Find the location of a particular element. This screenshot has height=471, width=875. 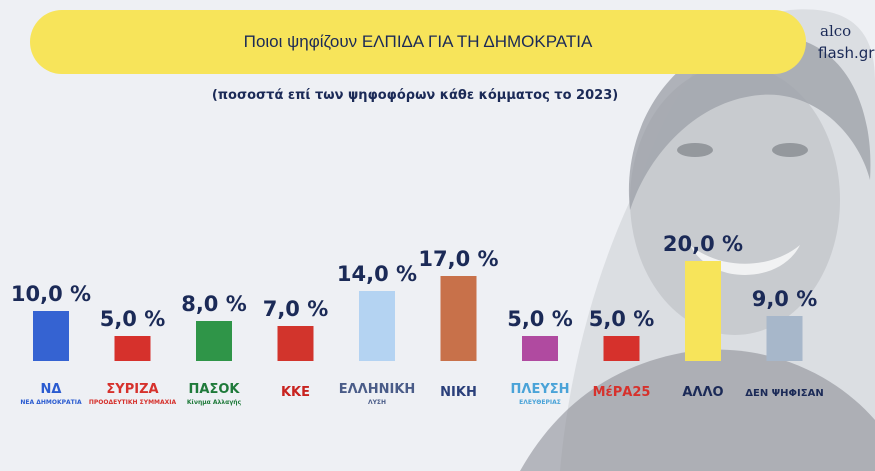

tick-label-3: ΚΚΕ is located at coordinates (295, 392).